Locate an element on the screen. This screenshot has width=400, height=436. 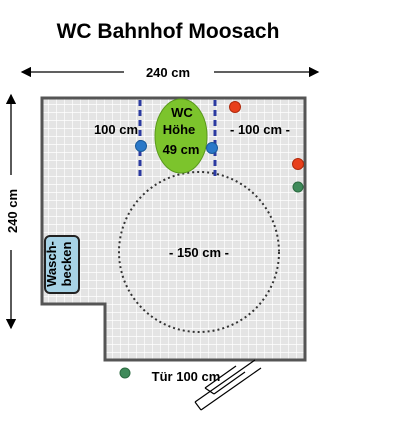
left-space-label: 100 cm is located at coordinates (116, 129).